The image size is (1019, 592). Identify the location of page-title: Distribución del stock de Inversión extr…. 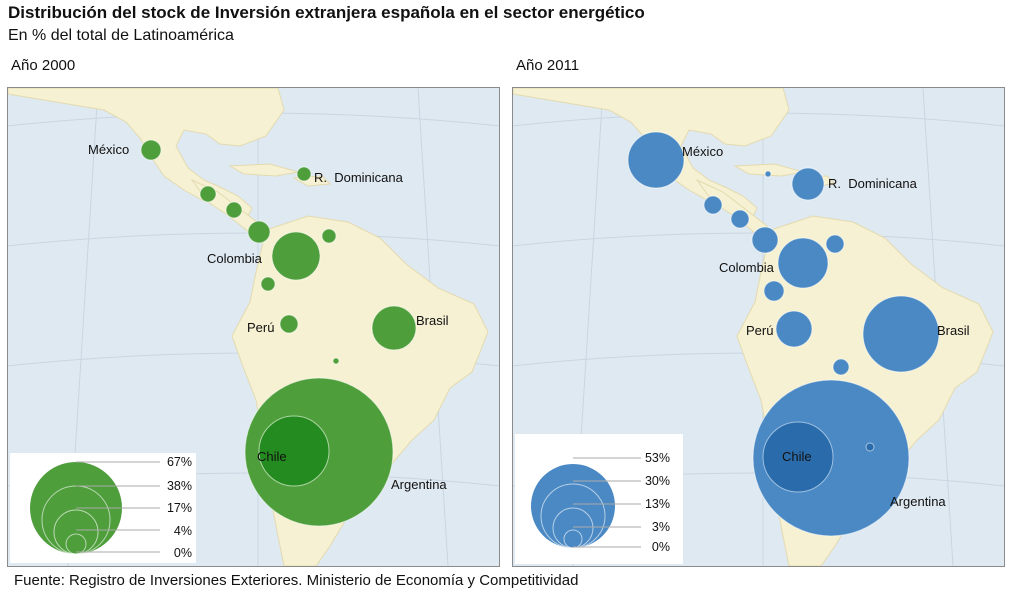
(326, 12).